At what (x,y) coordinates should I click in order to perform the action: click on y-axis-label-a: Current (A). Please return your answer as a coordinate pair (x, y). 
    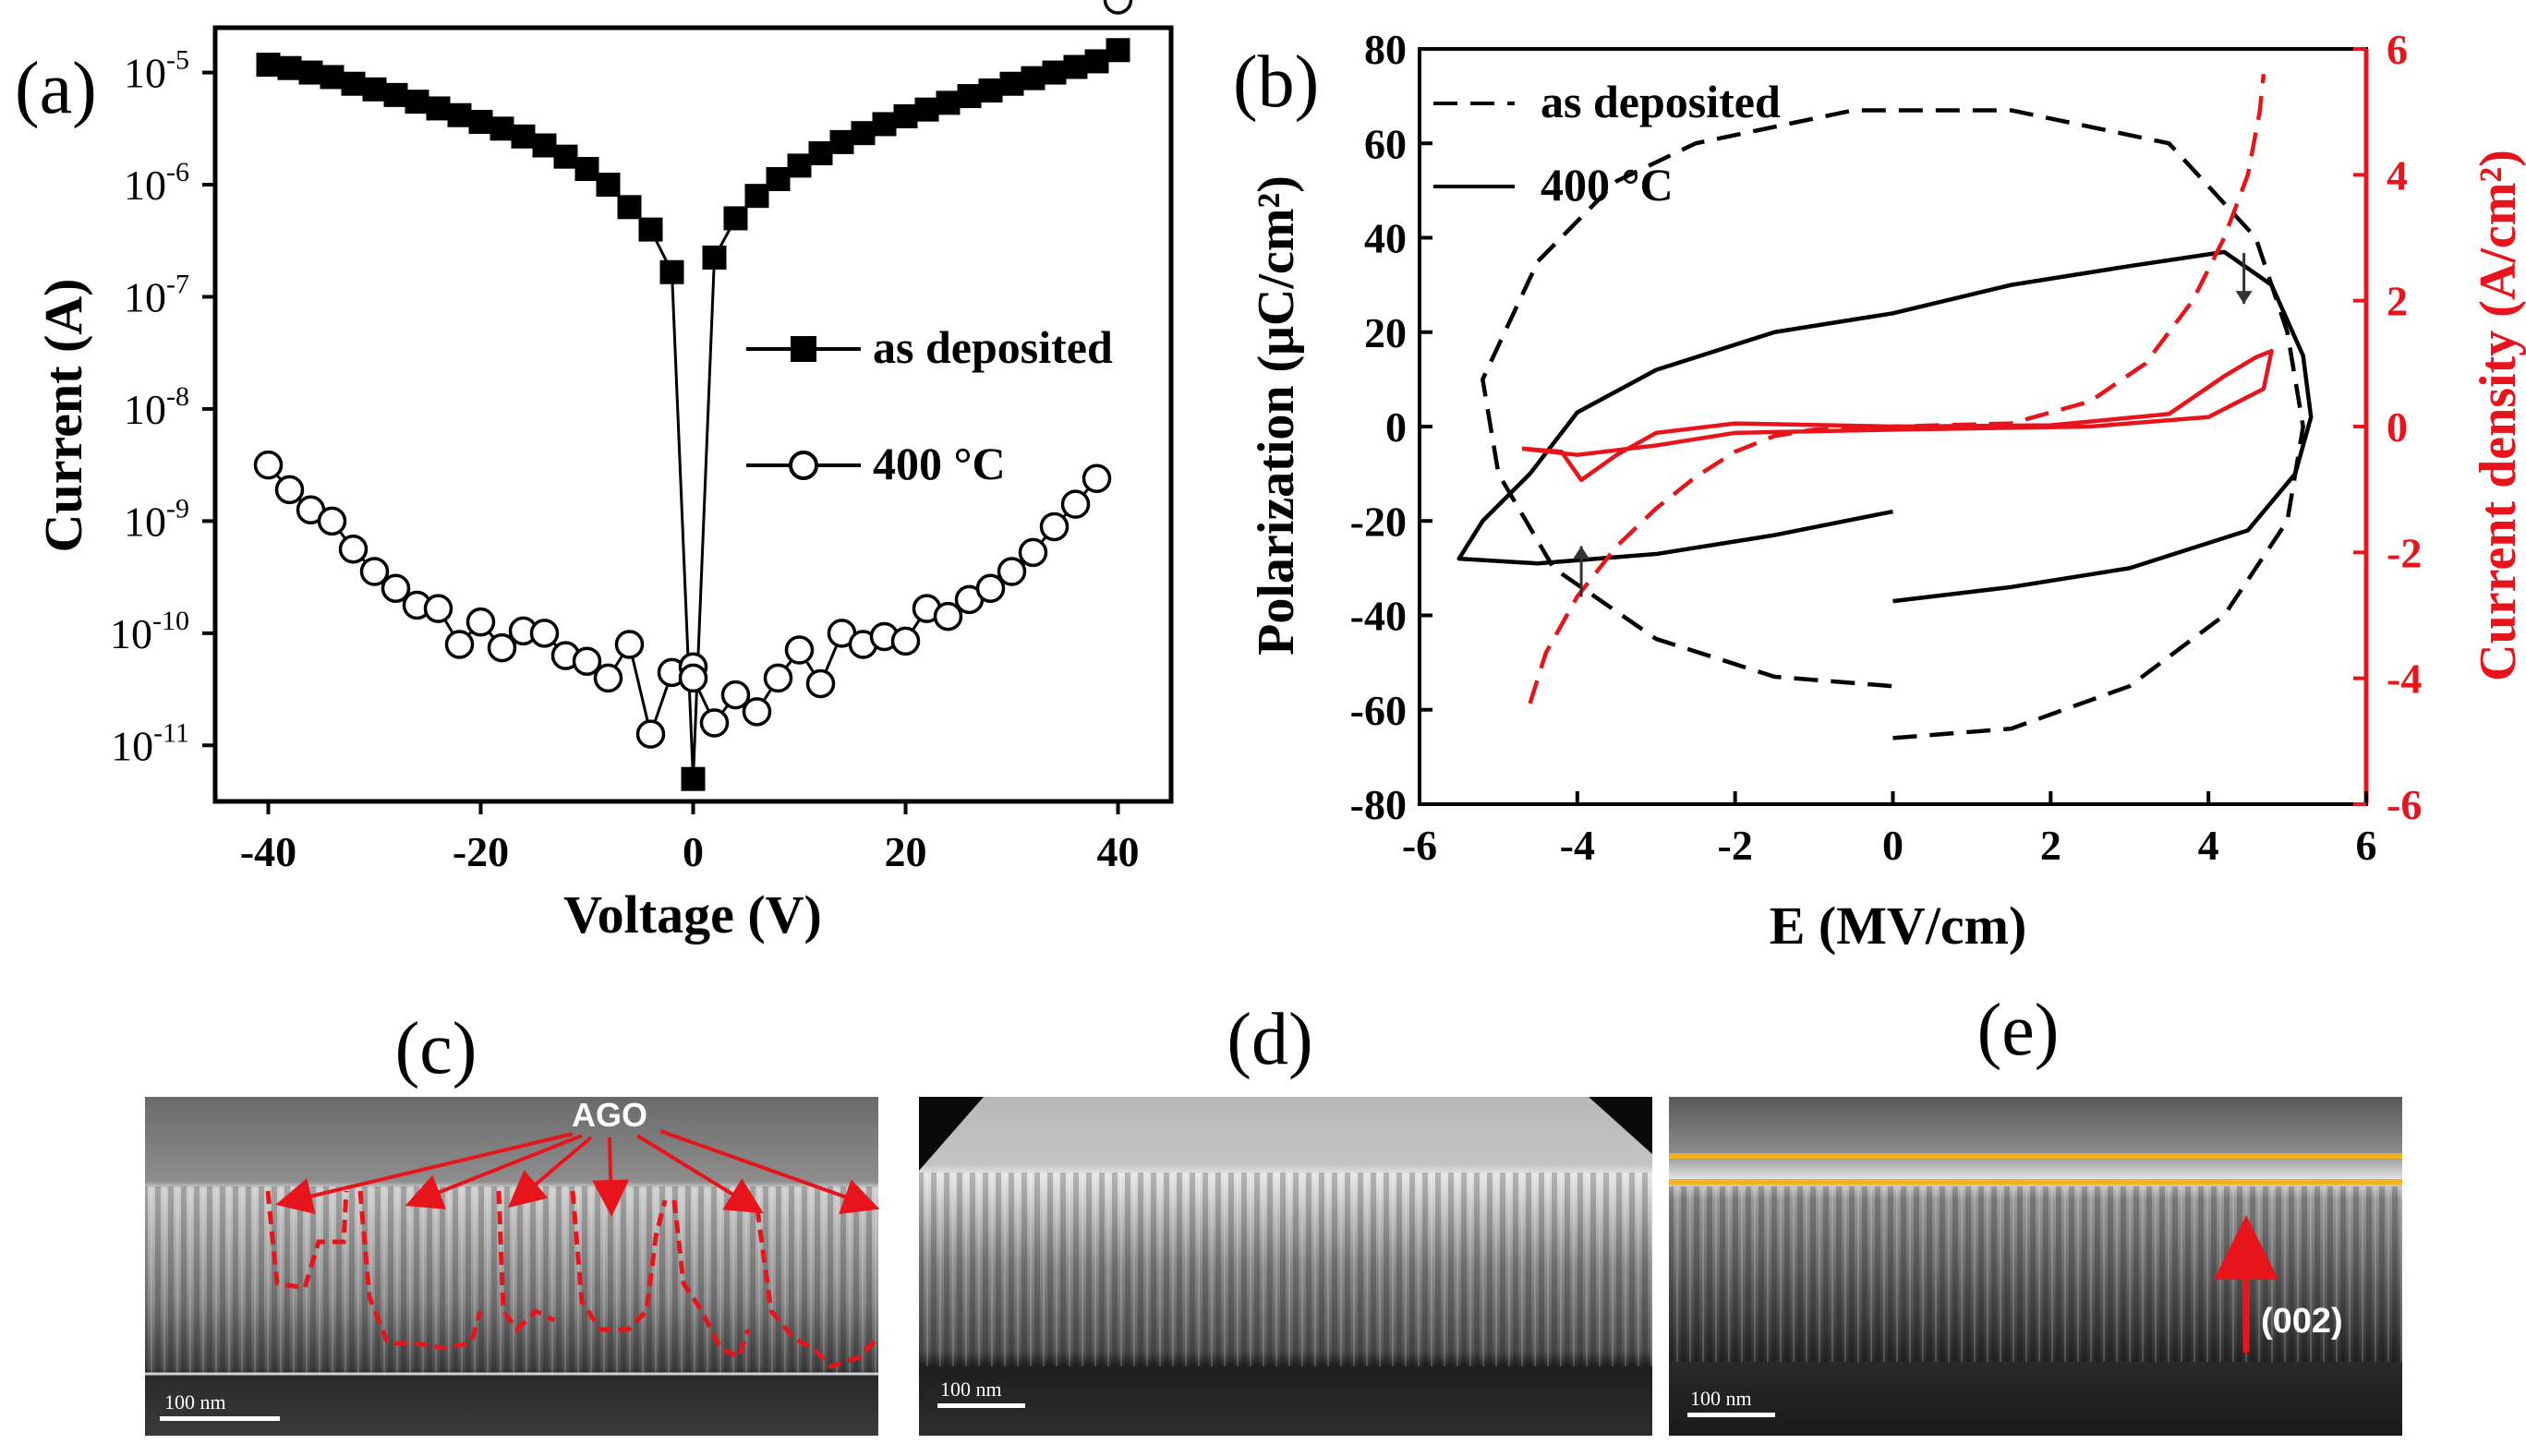
    Looking at the image, I should click on (63, 416).